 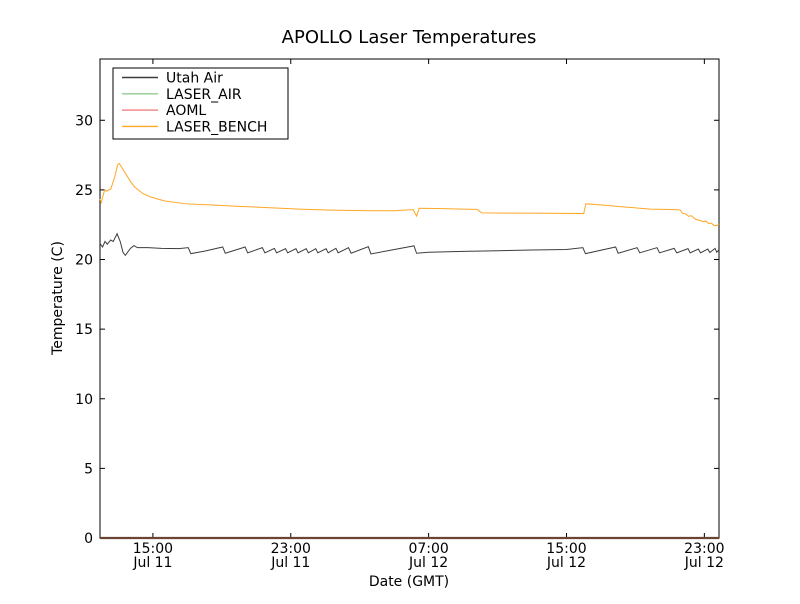 What do you see at coordinates (409, 582) in the screenshot?
I see `x-axis-label: Date (GMT)` at bounding box center [409, 582].